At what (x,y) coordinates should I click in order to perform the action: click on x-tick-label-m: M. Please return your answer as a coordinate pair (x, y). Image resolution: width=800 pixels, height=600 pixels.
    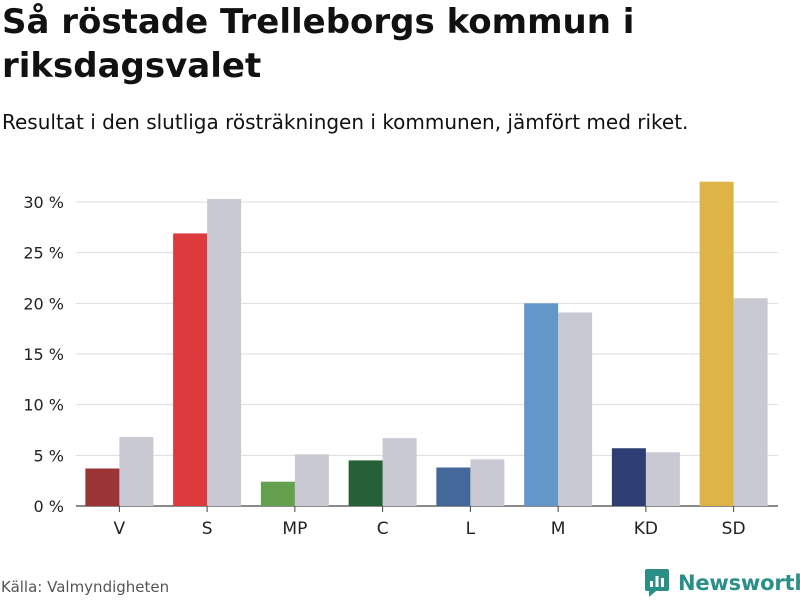
    Looking at the image, I should click on (558, 529).